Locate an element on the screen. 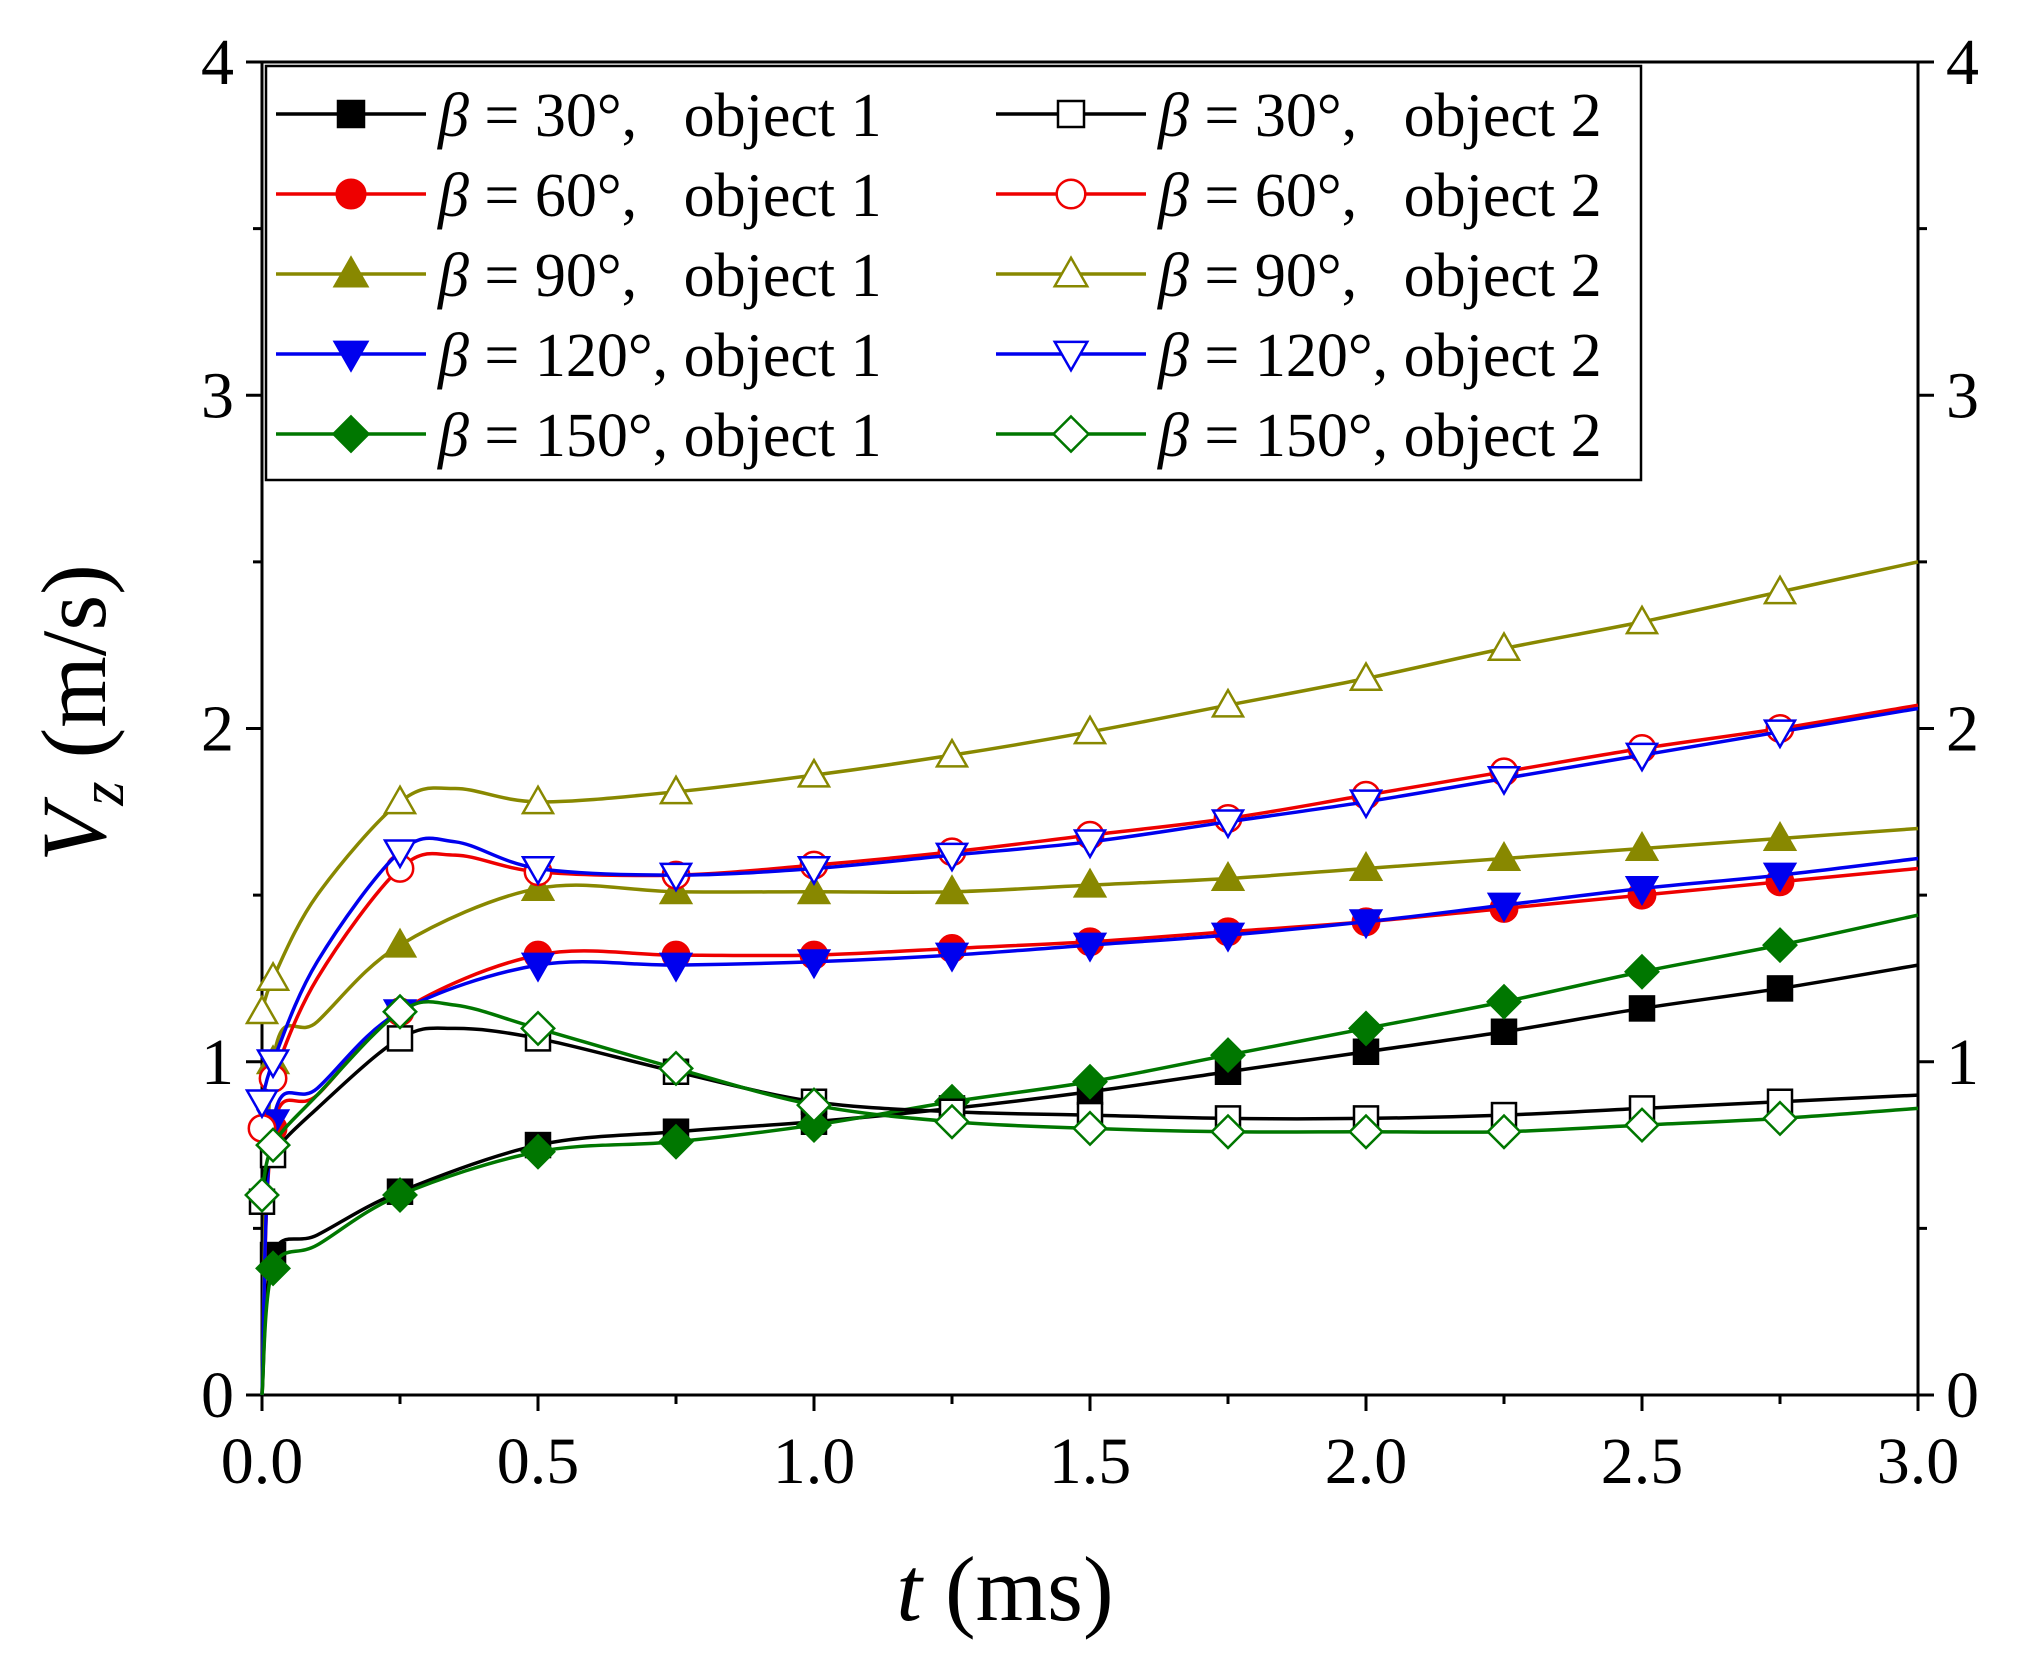 The width and height of the screenshot is (2019, 1673). y-axis-label-unit: (m/s) is located at coordinates (74, 672).